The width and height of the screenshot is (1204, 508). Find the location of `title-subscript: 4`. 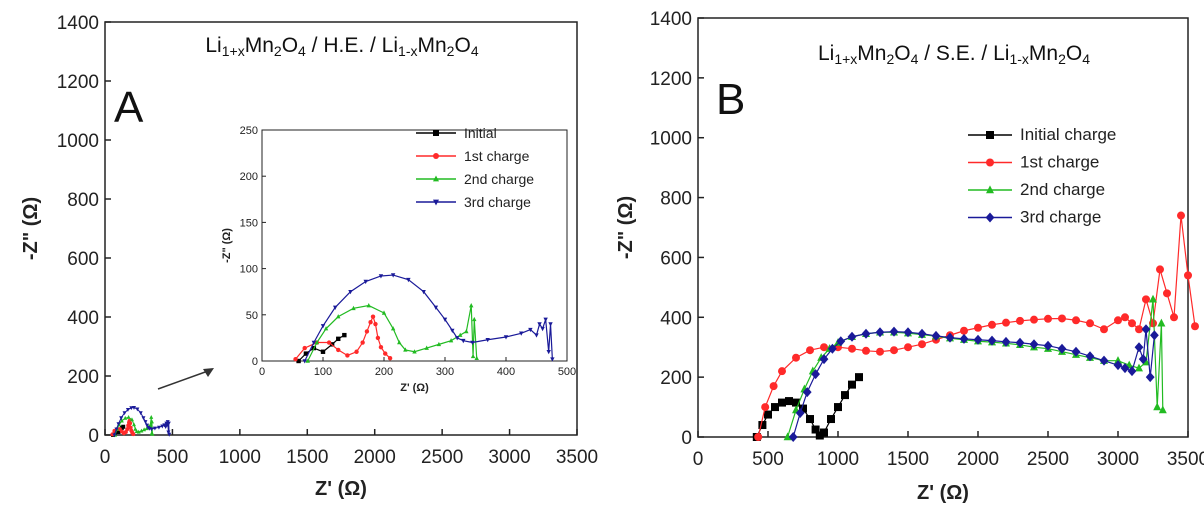

title-subscript: 4 is located at coordinates (1086, 59).